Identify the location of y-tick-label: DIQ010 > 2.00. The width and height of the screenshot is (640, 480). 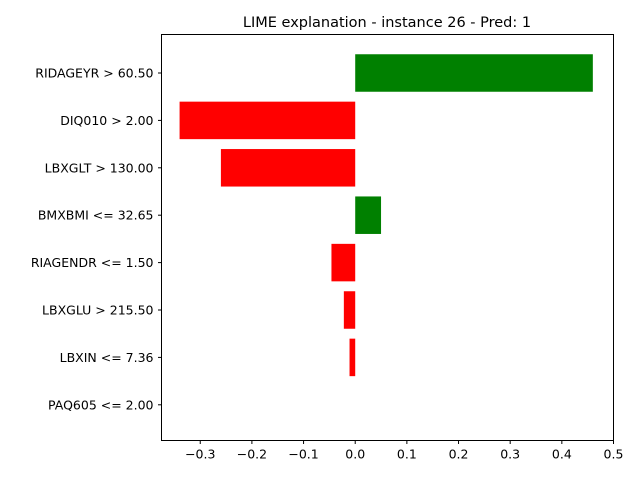
(106, 120).